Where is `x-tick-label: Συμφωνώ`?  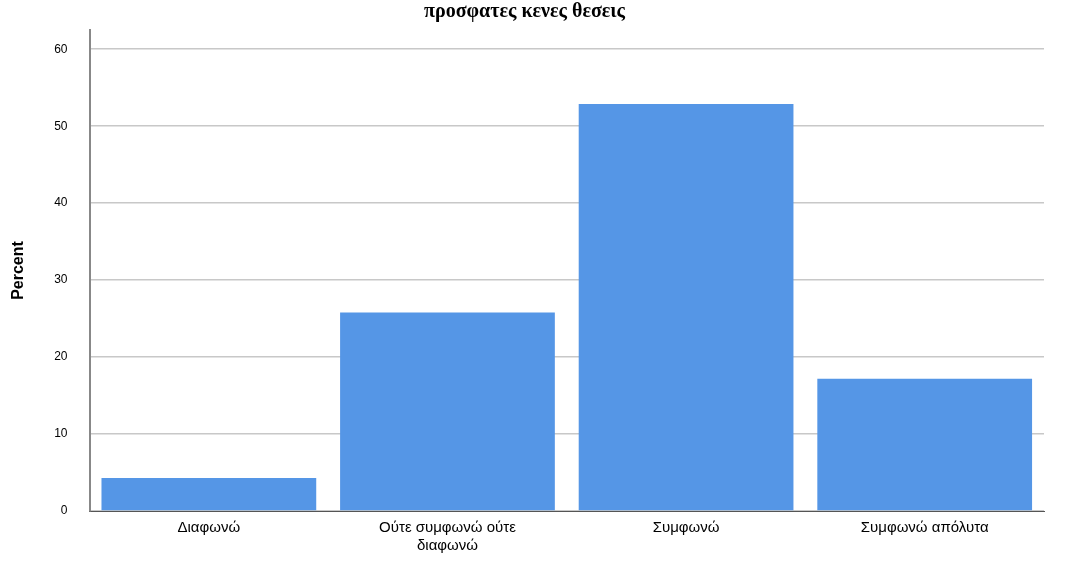 x-tick-label: Συμφωνώ is located at coordinates (686, 527).